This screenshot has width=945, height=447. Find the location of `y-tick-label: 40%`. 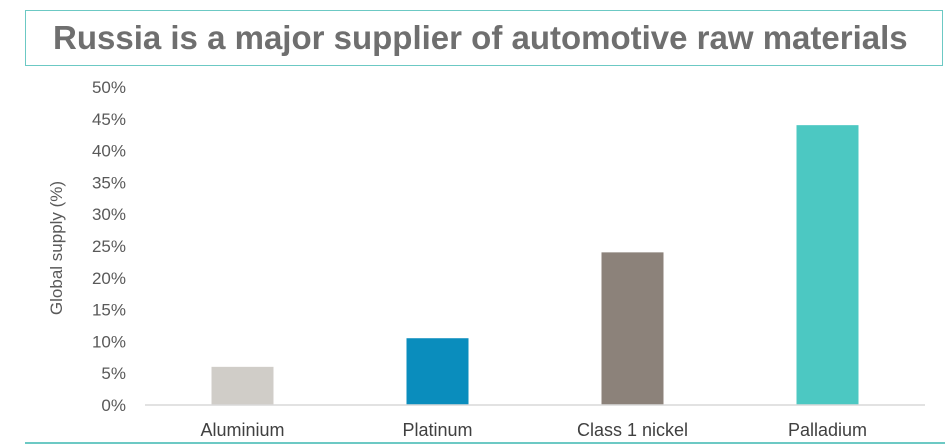

y-tick-label: 40% is located at coordinates (109, 151).